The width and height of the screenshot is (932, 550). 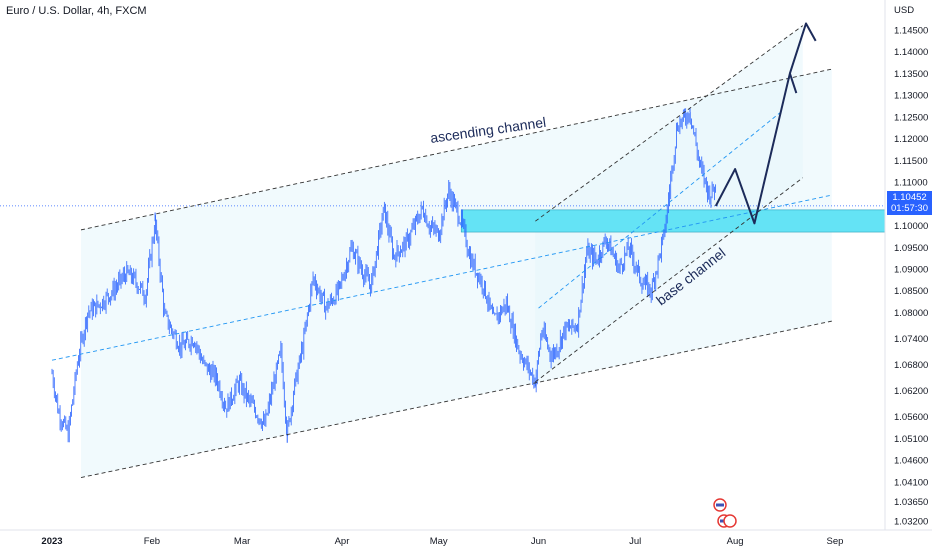 I want to click on y-tick-label: 1.06200, so click(x=911, y=391).